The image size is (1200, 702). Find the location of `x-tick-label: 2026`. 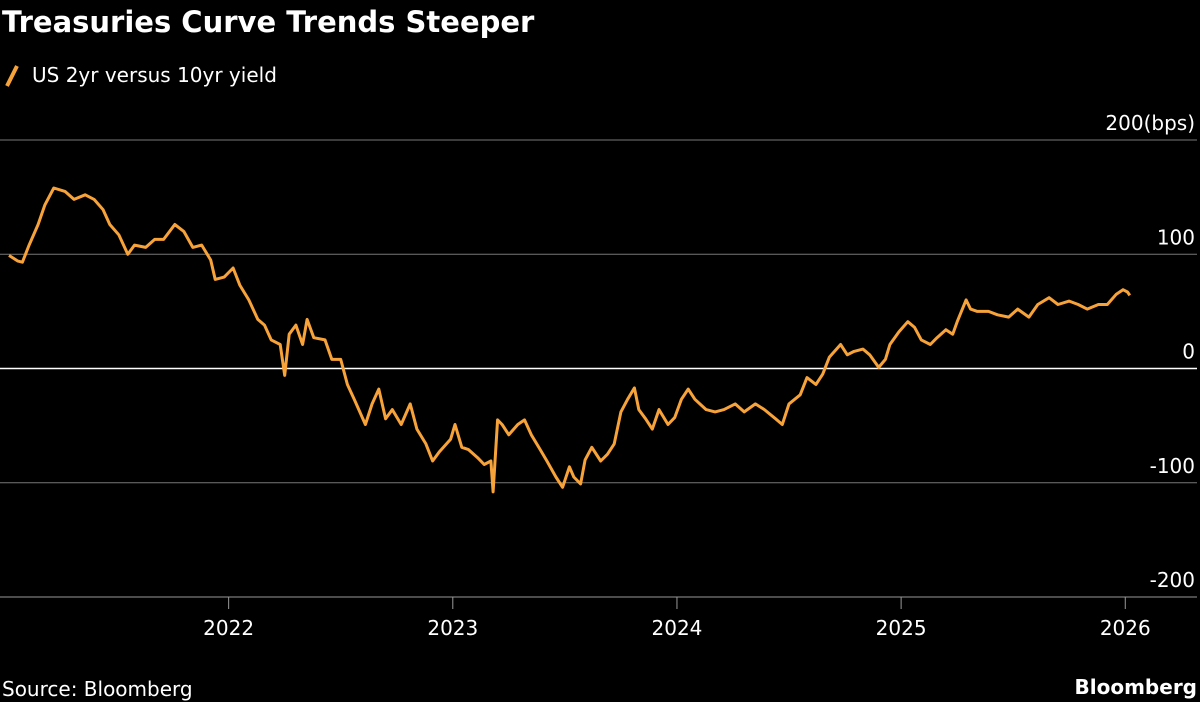

x-tick-label: 2026 is located at coordinates (1125, 628).